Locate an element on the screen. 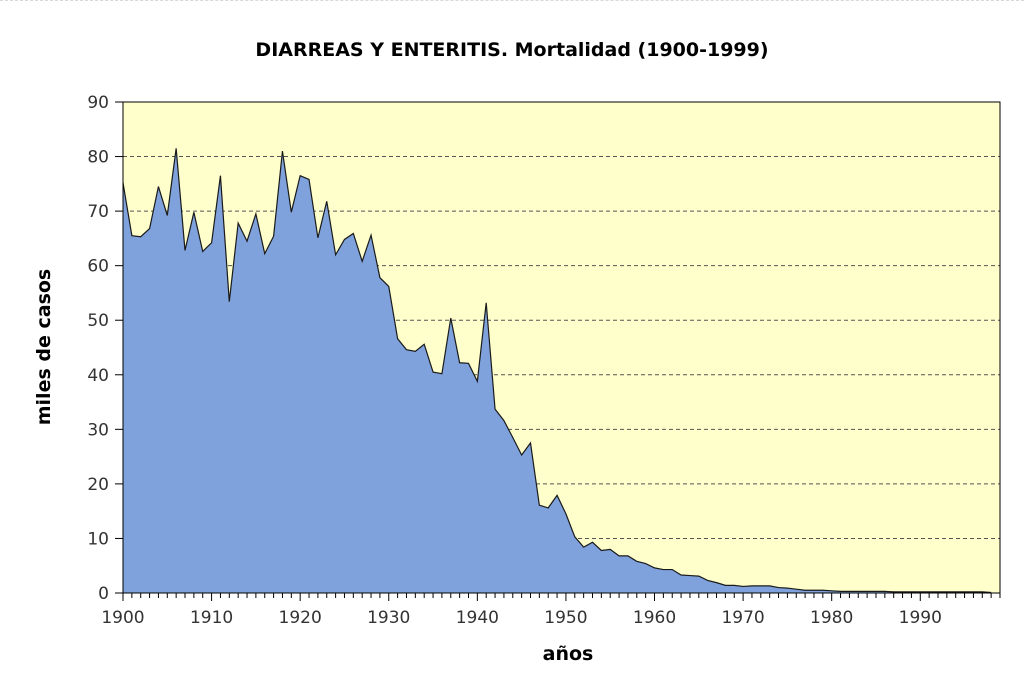 The width and height of the screenshot is (1024, 683). y-tick-label-20: 20 is located at coordinates (98, 485).